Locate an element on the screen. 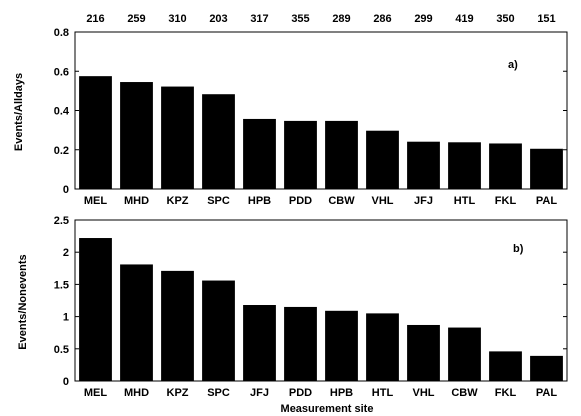 This screenshot has width=581, height=416. top-count-label: 216 is located at coordinates (95, 19).